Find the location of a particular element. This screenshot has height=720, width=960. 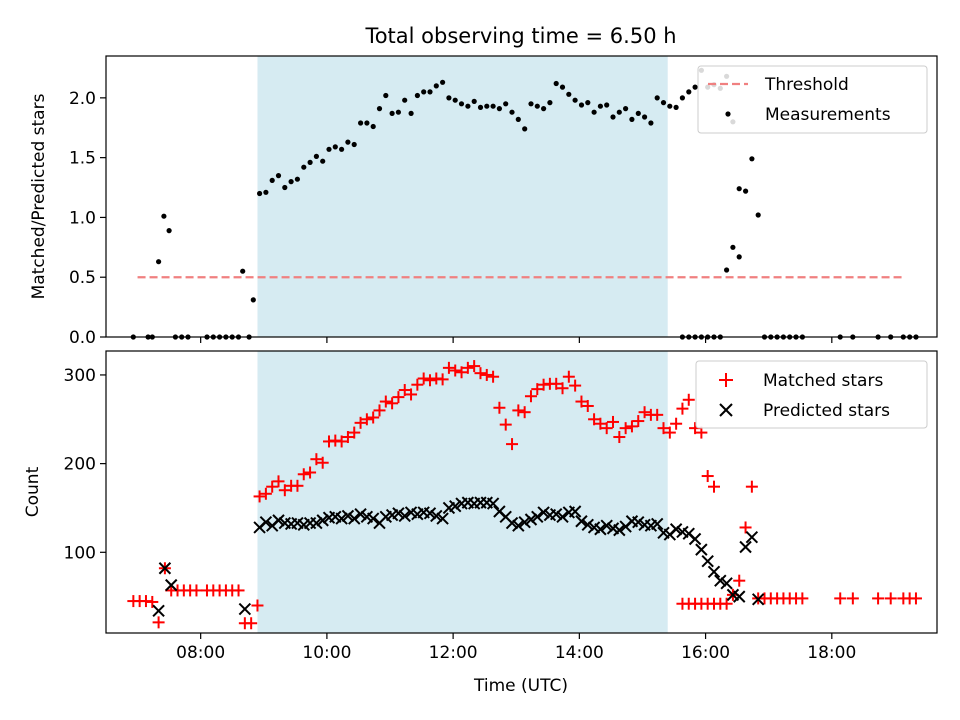

x-tick-label: 12:00 is located at coordinates (453, 653).